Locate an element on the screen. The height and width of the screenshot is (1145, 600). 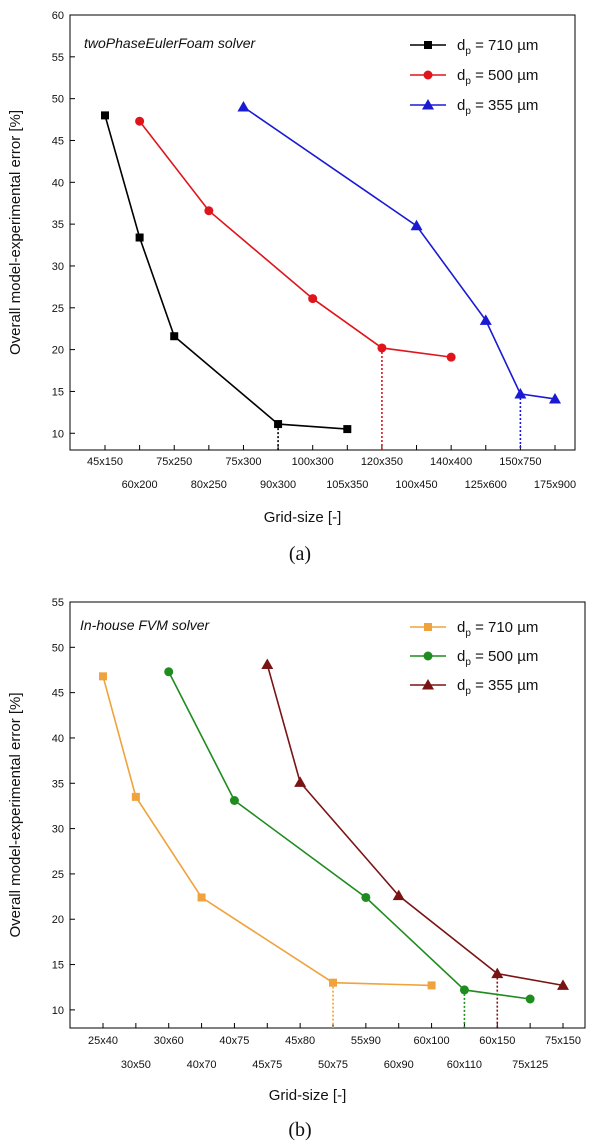
x-tick-label: 30x60 is located at coordinates (169, 1041).